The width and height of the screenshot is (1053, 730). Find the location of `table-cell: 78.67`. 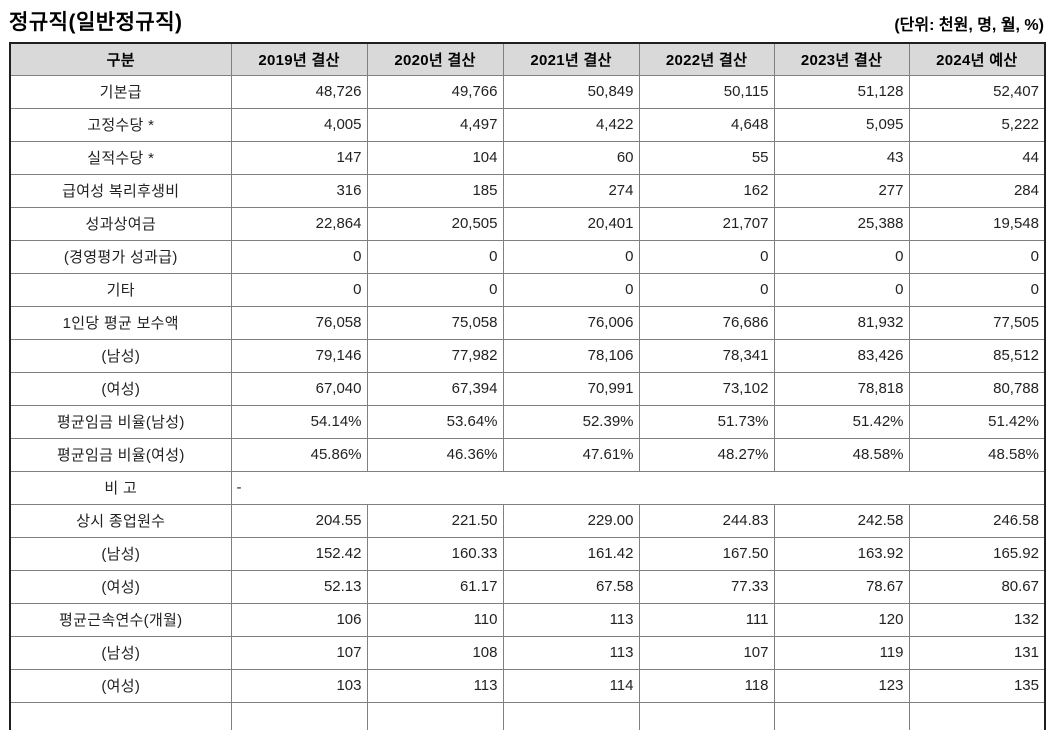

table-cell: 78.67 is located at coordinates (841, 586).